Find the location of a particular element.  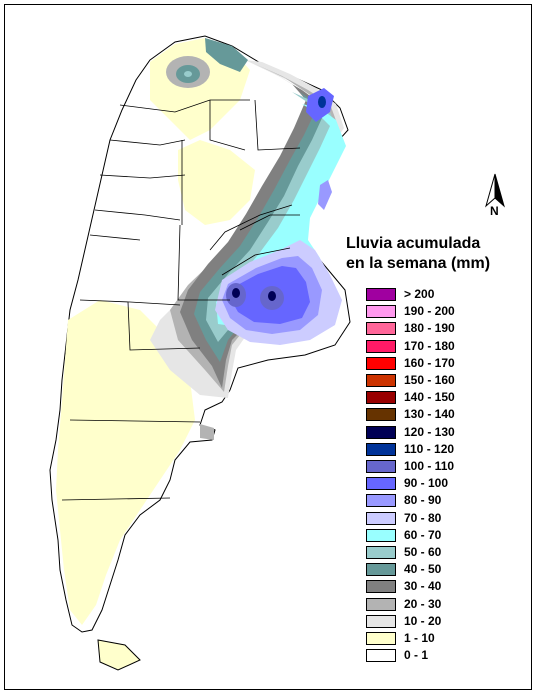

legend-label: 40 - 50 is located at coordinates (423, 569).